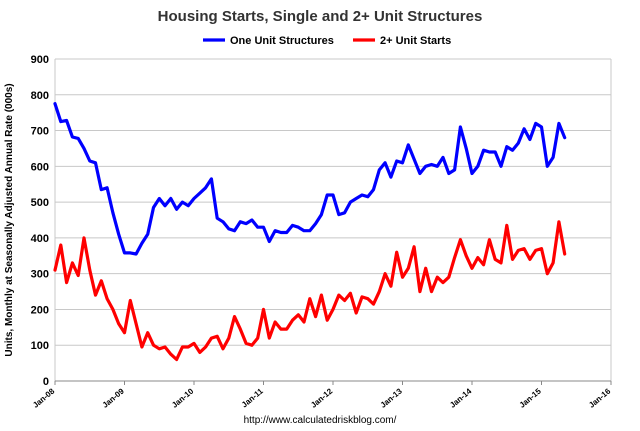 This screenshot has width=640, height=431. What do you see at coordinates (392, 398) in the screenshot?
I see `x-tick-label: Jan-13` at bounding box center [392, 398].